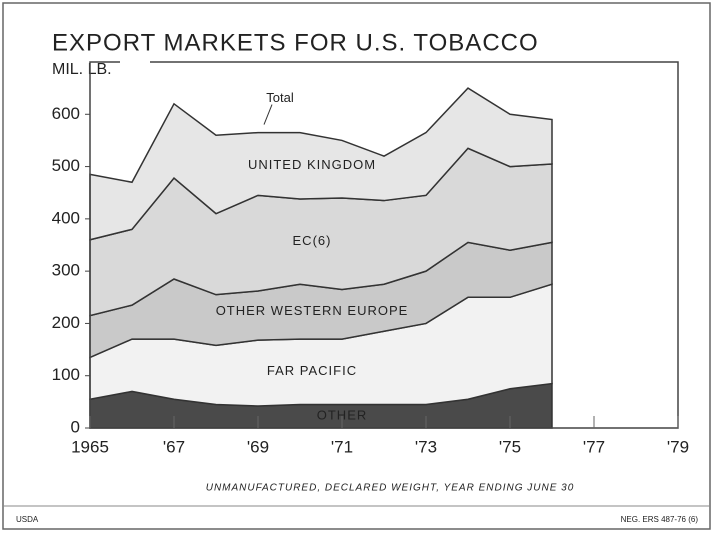 This screenshot has height=533, width=714. Describe the element at coordinates (66, 113) in the screenshot. I see `y-tick-label: 600` at that location.